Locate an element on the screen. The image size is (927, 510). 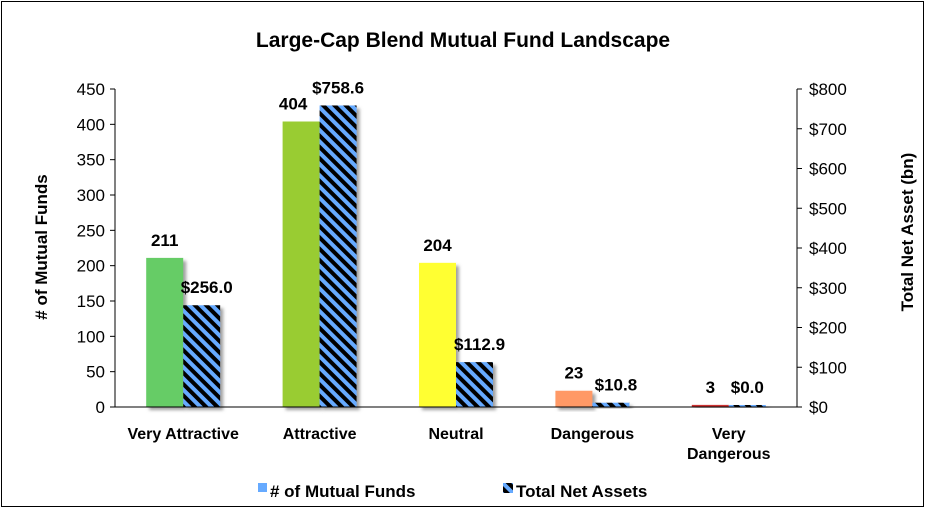
category-label: Neutral is located at coordinates (455, 434).